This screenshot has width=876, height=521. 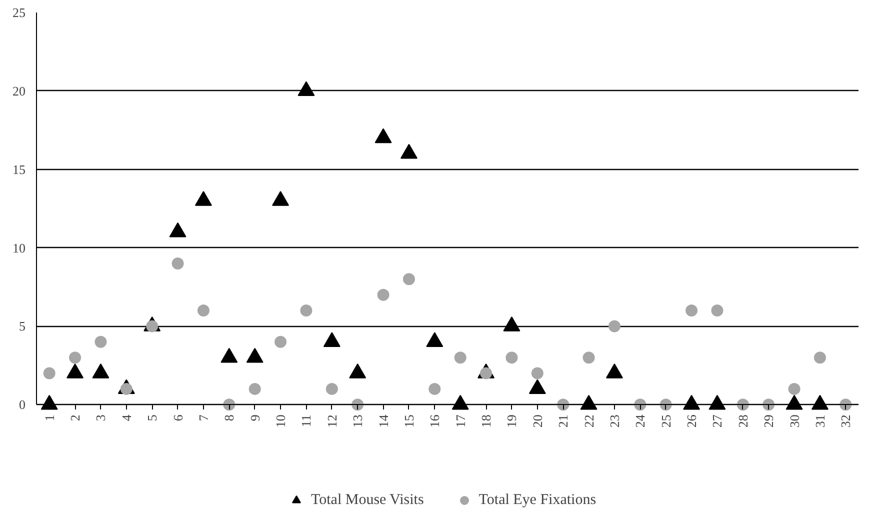 I want to click on x-tick-label: 8, so click(x=229, y=418).